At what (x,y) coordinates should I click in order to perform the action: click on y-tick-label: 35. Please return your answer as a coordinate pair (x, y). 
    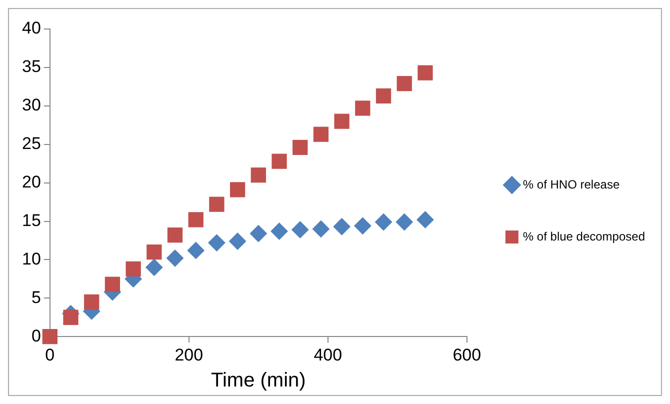
    Looking at the image, I should click on (31, 66).